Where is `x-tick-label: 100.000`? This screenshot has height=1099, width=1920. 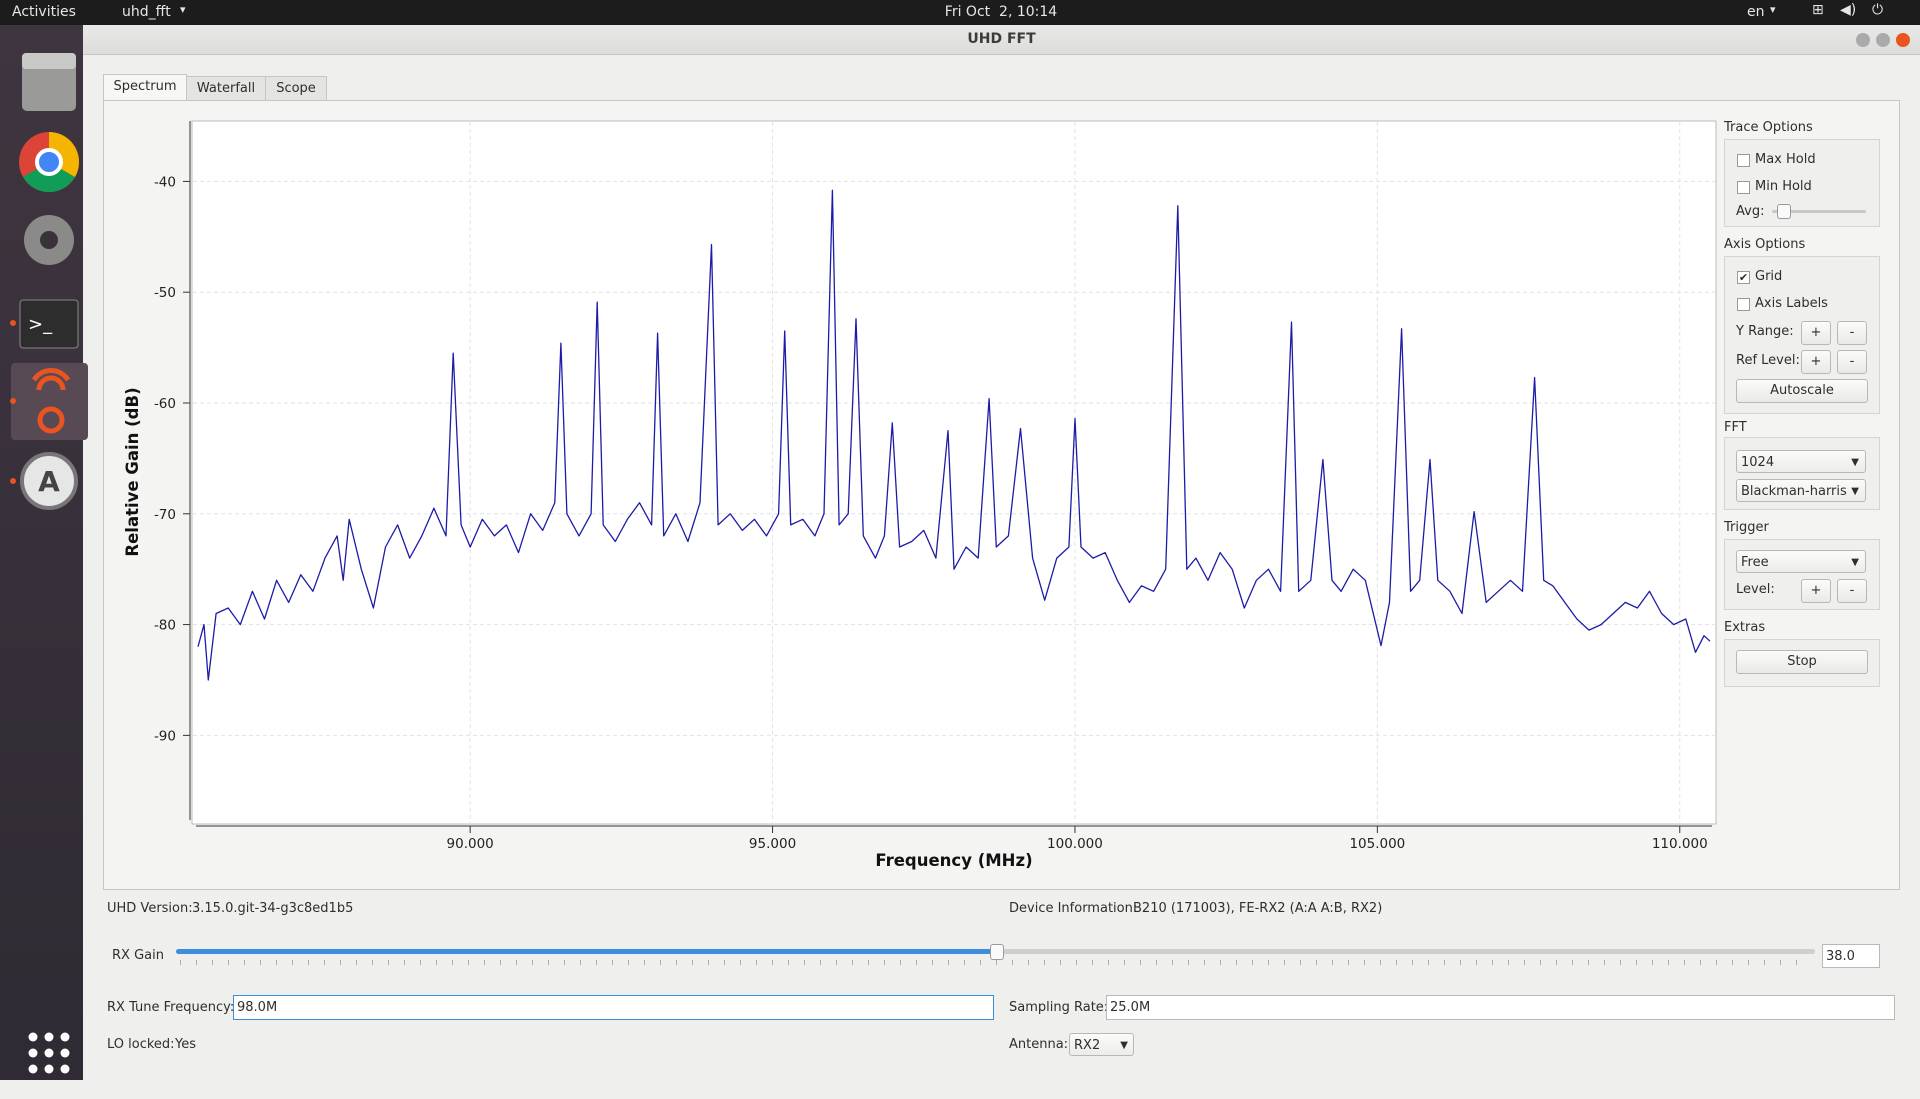
x-tick-label: 100.000 is located at coordinates (1075, 844).